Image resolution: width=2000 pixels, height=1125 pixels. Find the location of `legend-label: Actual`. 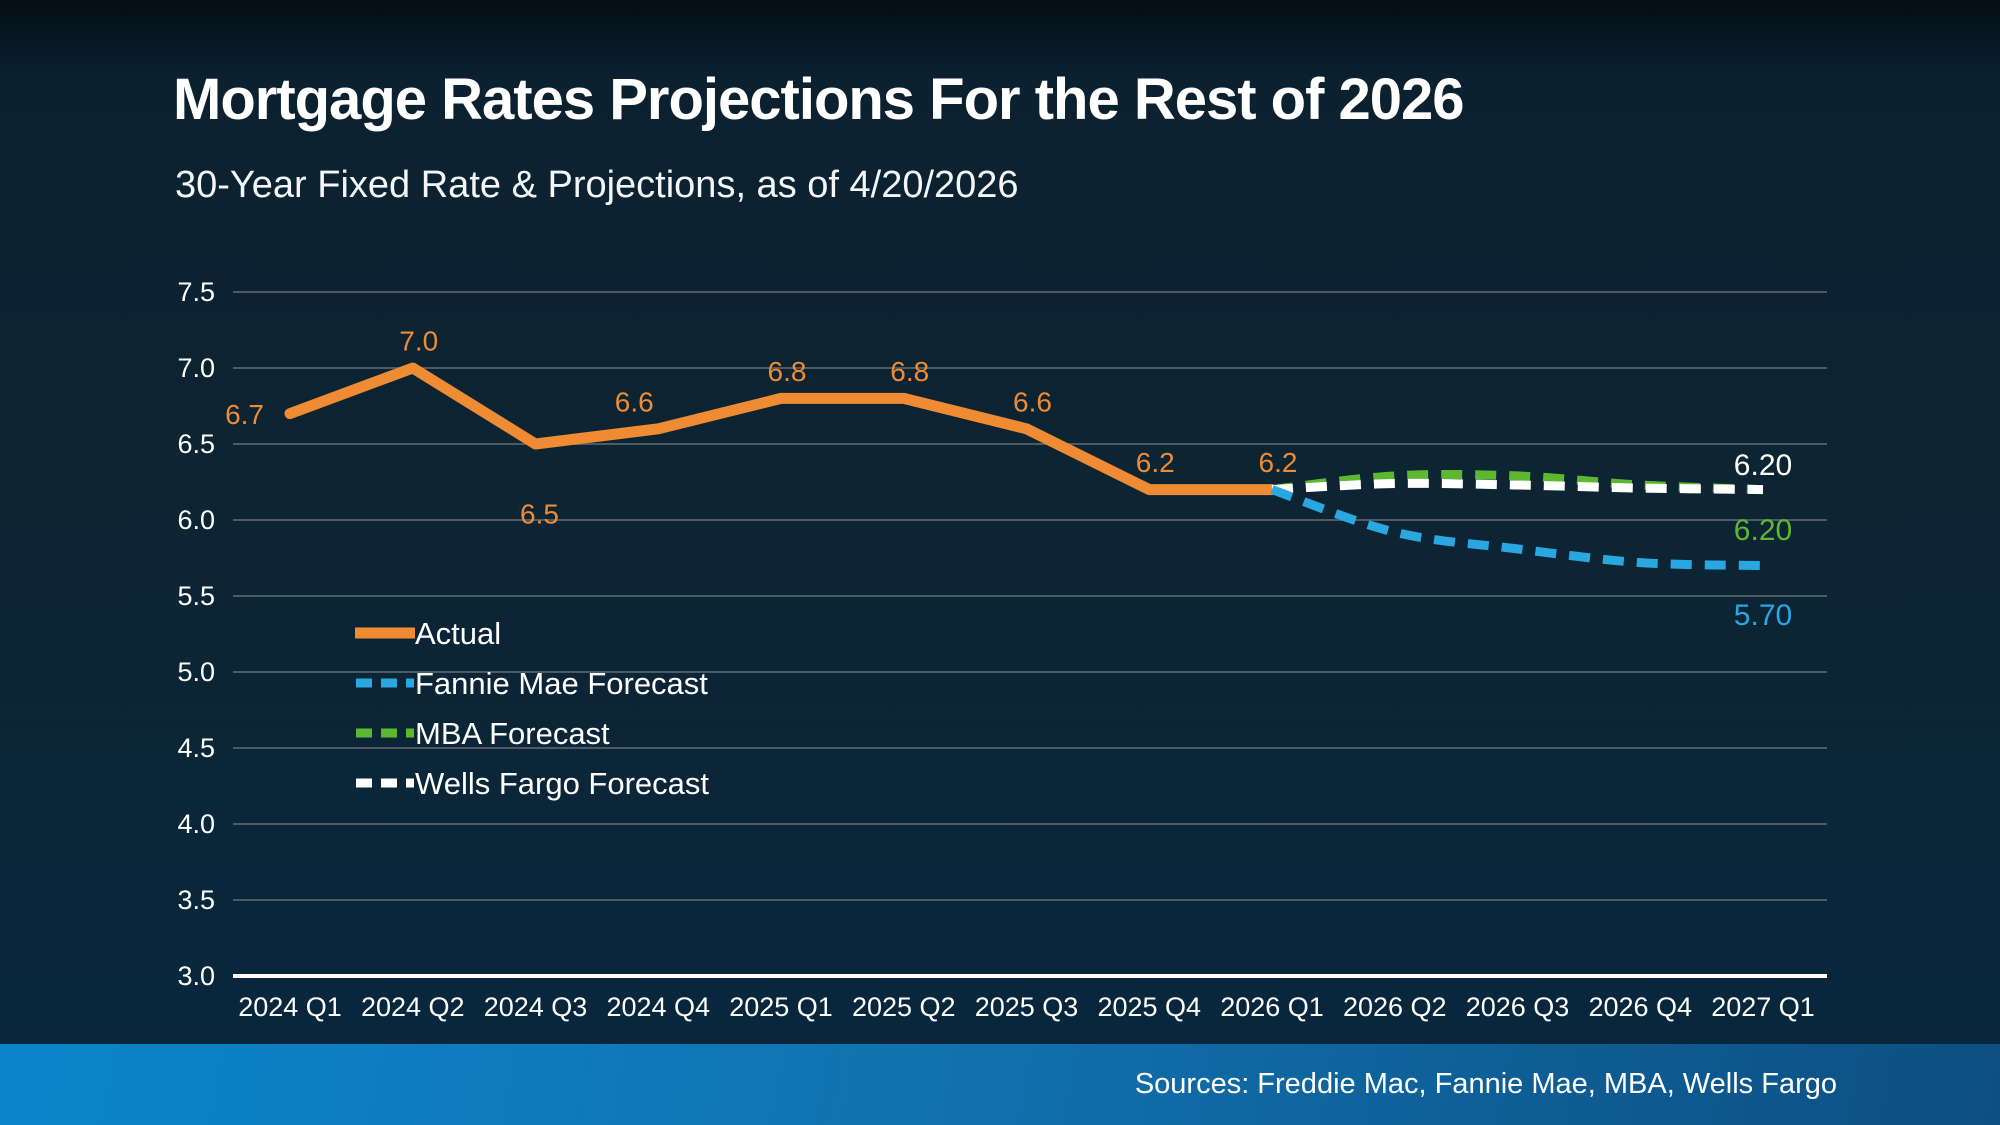

legend-label: Actual is located at coordinates (458, 633).